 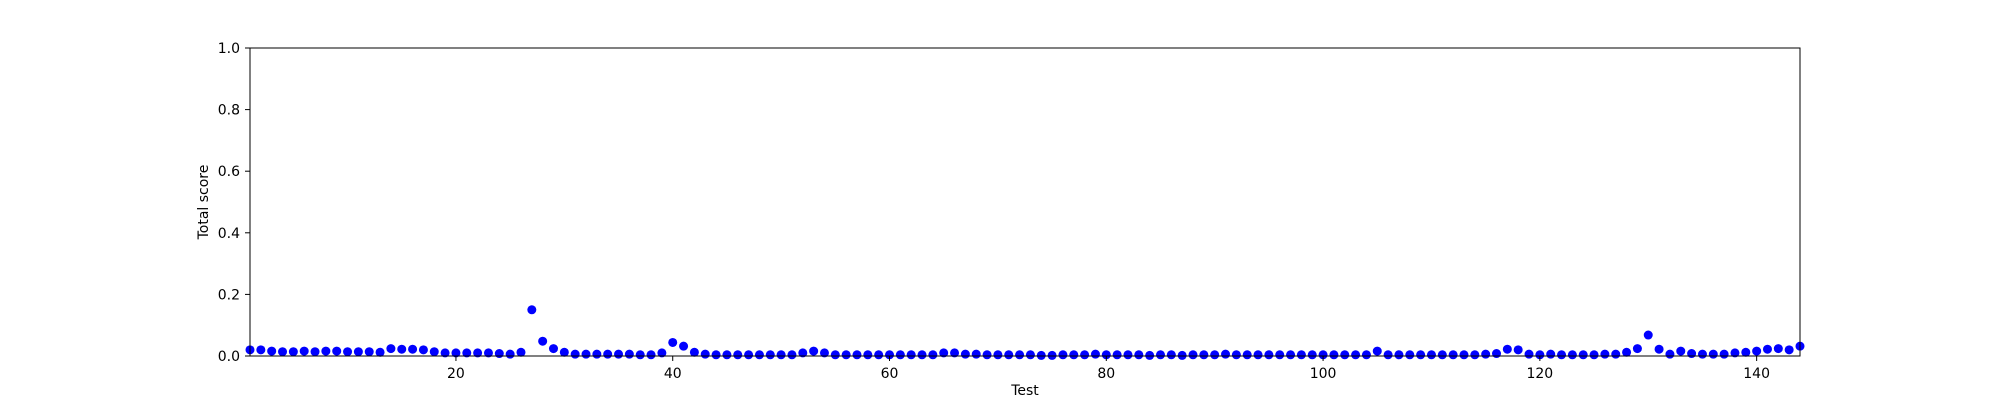 I want to click on x-tick-label: 40, so click(x=673, y=374).